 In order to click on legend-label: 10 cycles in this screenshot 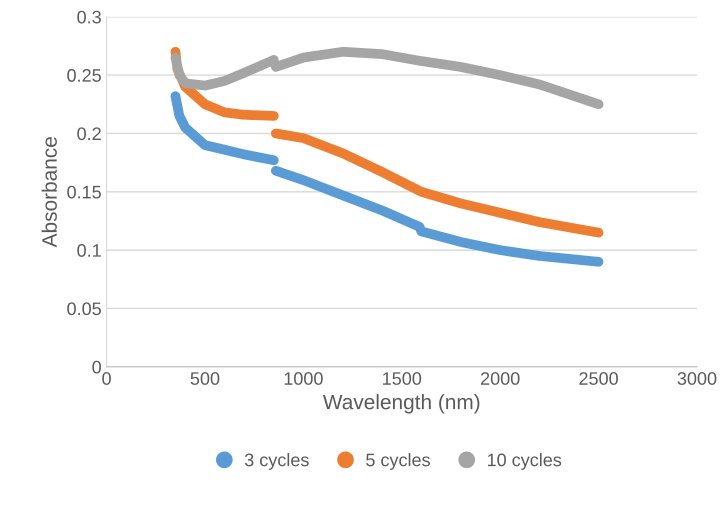, I will do `click(525, 461)`.